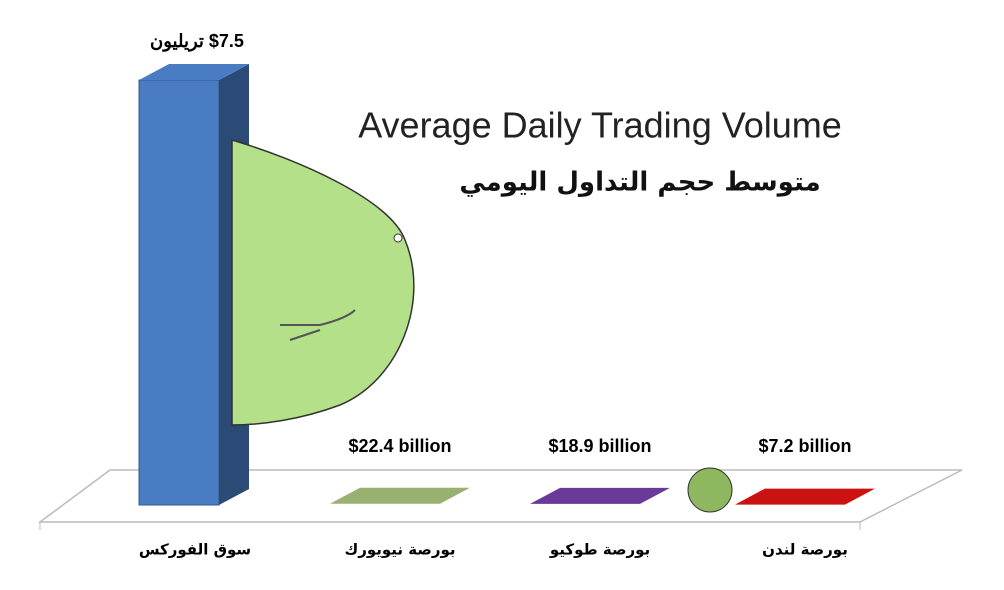 The width and height of the screenshot is (1004, 590). What do you see at coordinates (639, 183) in the screenshot?
I see `chart-subtitle: متوسط حجم التداول اليومي` at bounding box center [639, 183].